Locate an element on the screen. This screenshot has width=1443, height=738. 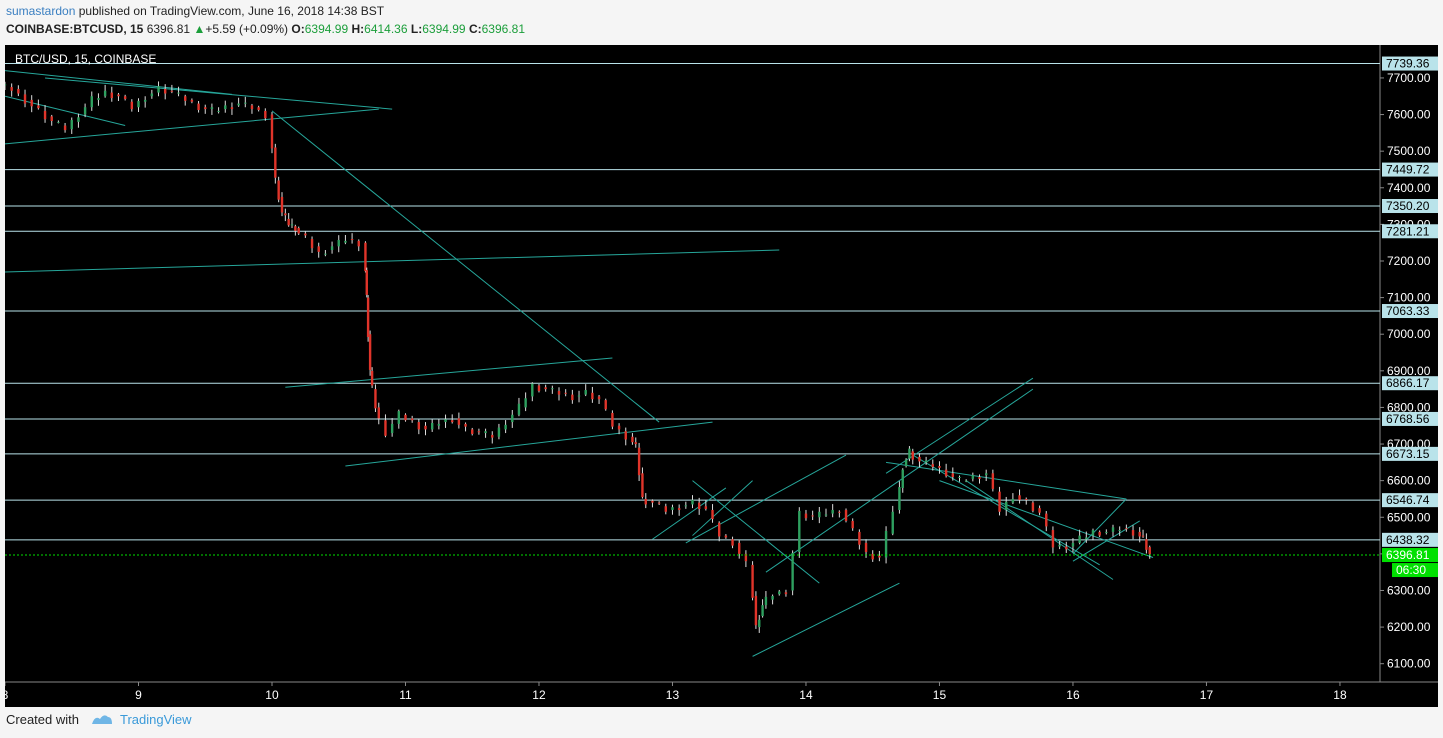
x-tick-label: 9 is located at coordinates (138, 695).